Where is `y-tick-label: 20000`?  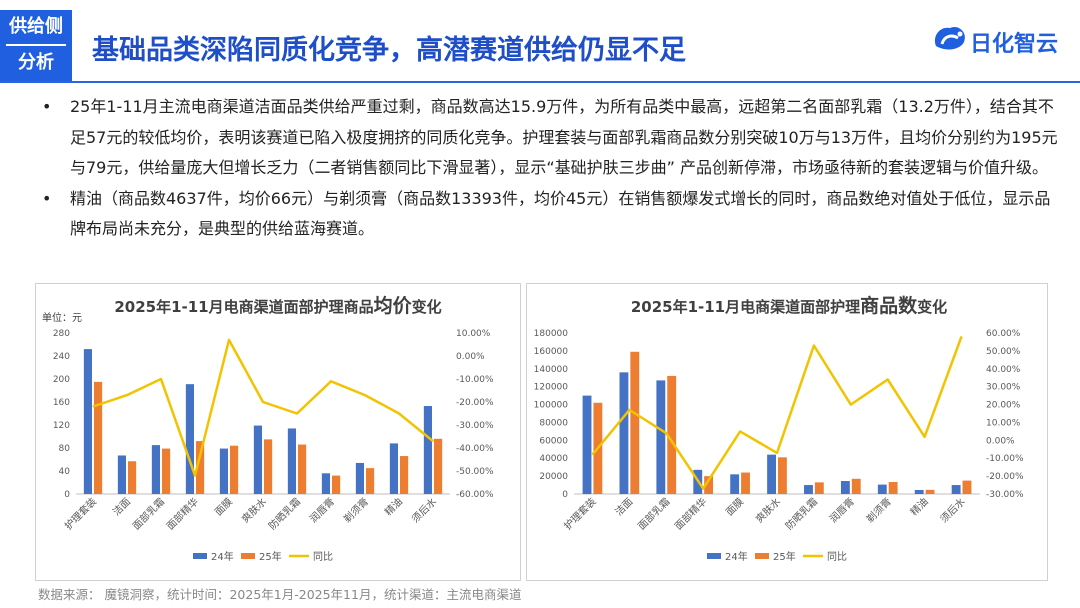 y-tick-label: 20000 is located at coordinates (553, 477).